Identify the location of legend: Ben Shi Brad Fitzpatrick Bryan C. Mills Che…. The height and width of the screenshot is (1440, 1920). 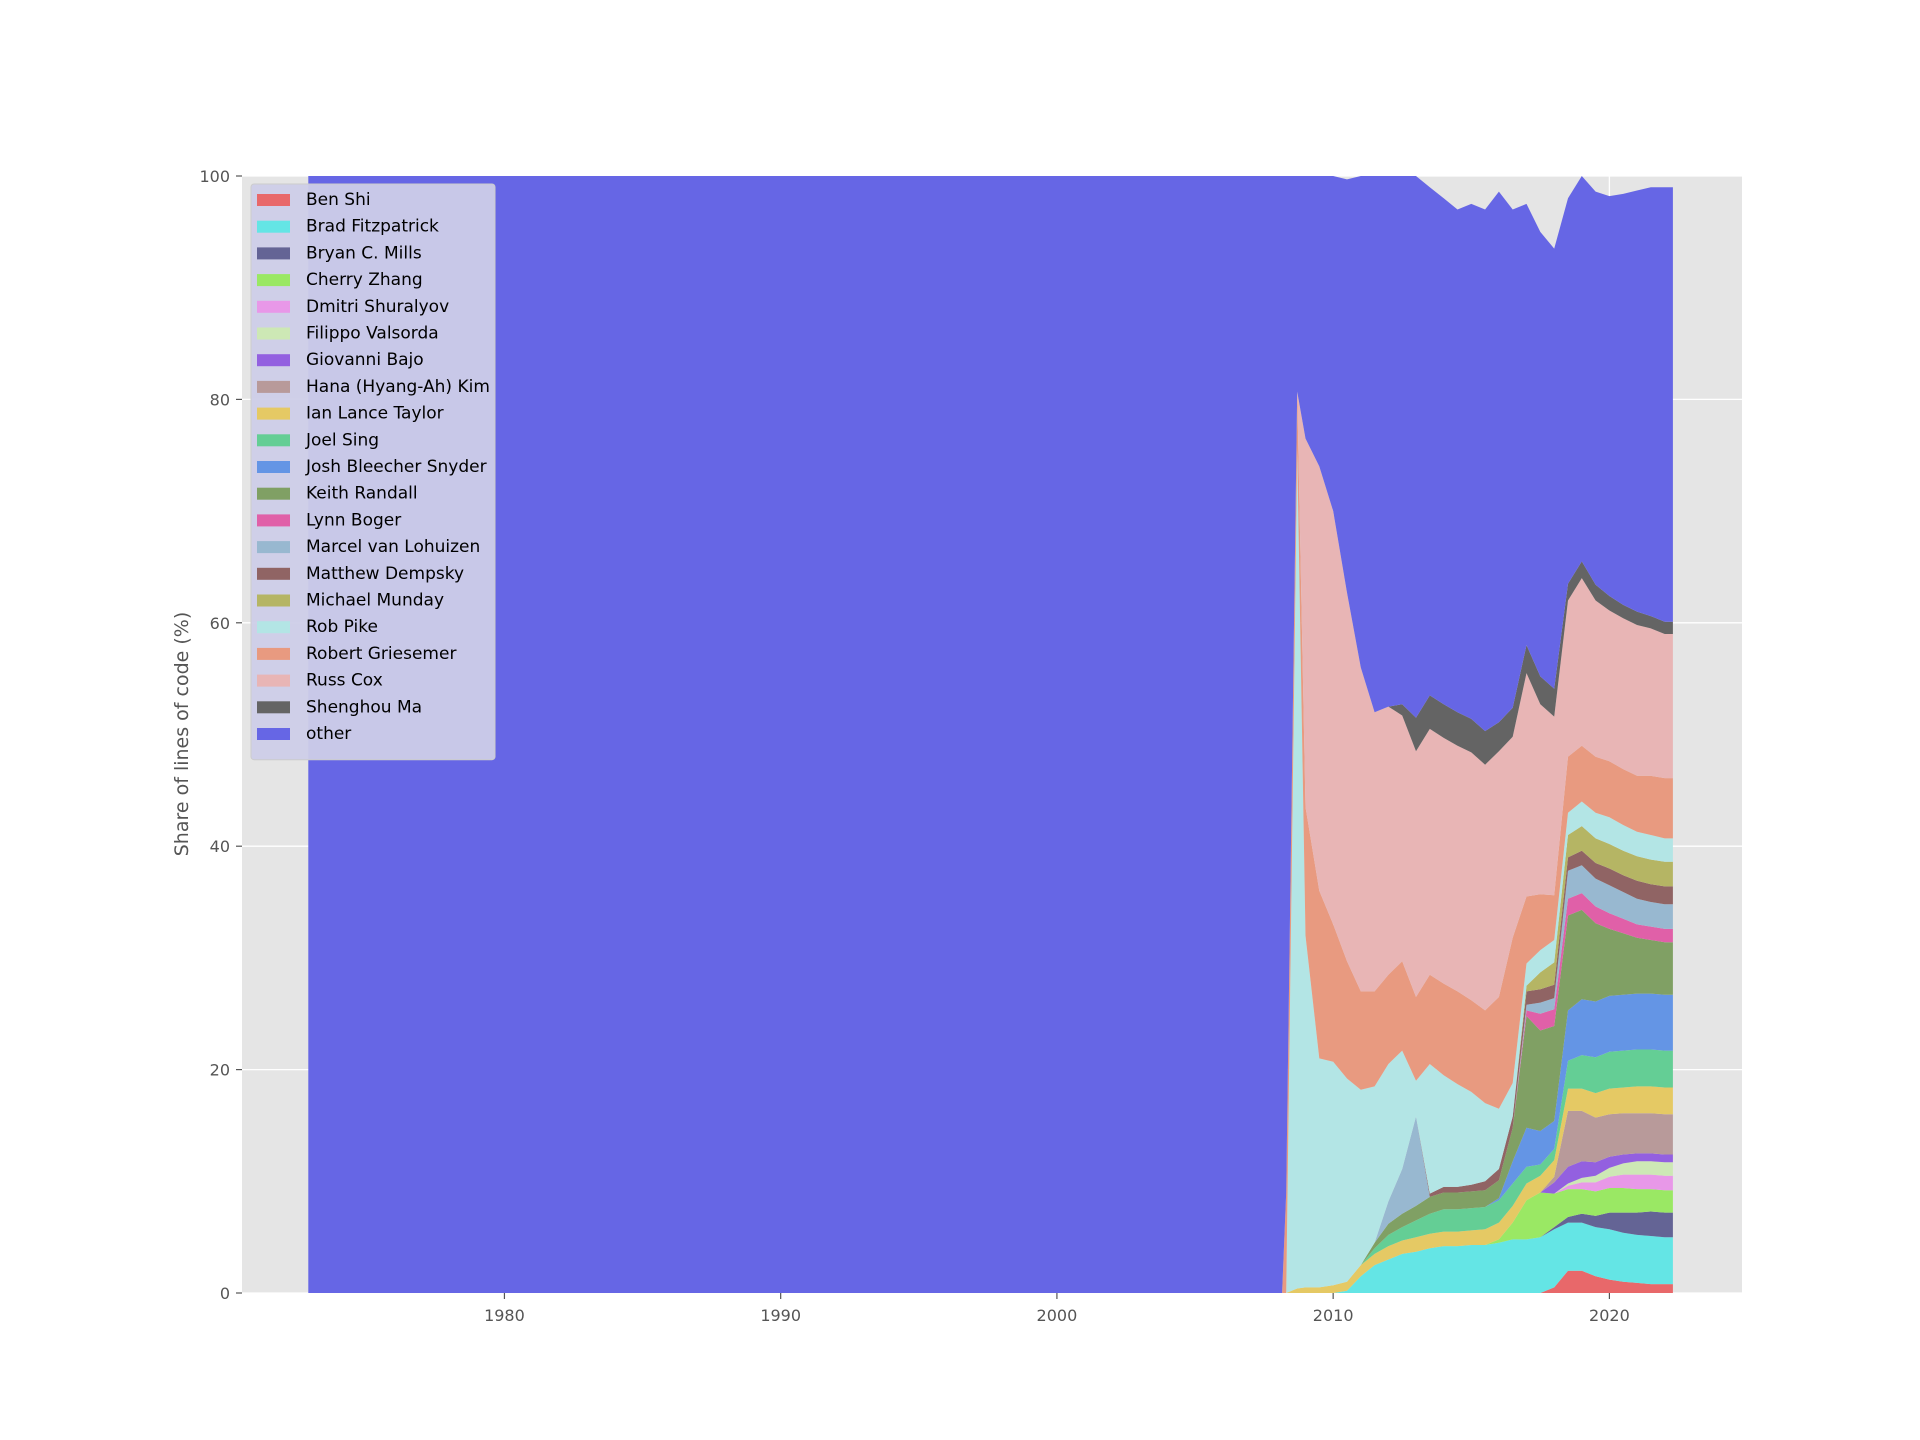
(373, 472).